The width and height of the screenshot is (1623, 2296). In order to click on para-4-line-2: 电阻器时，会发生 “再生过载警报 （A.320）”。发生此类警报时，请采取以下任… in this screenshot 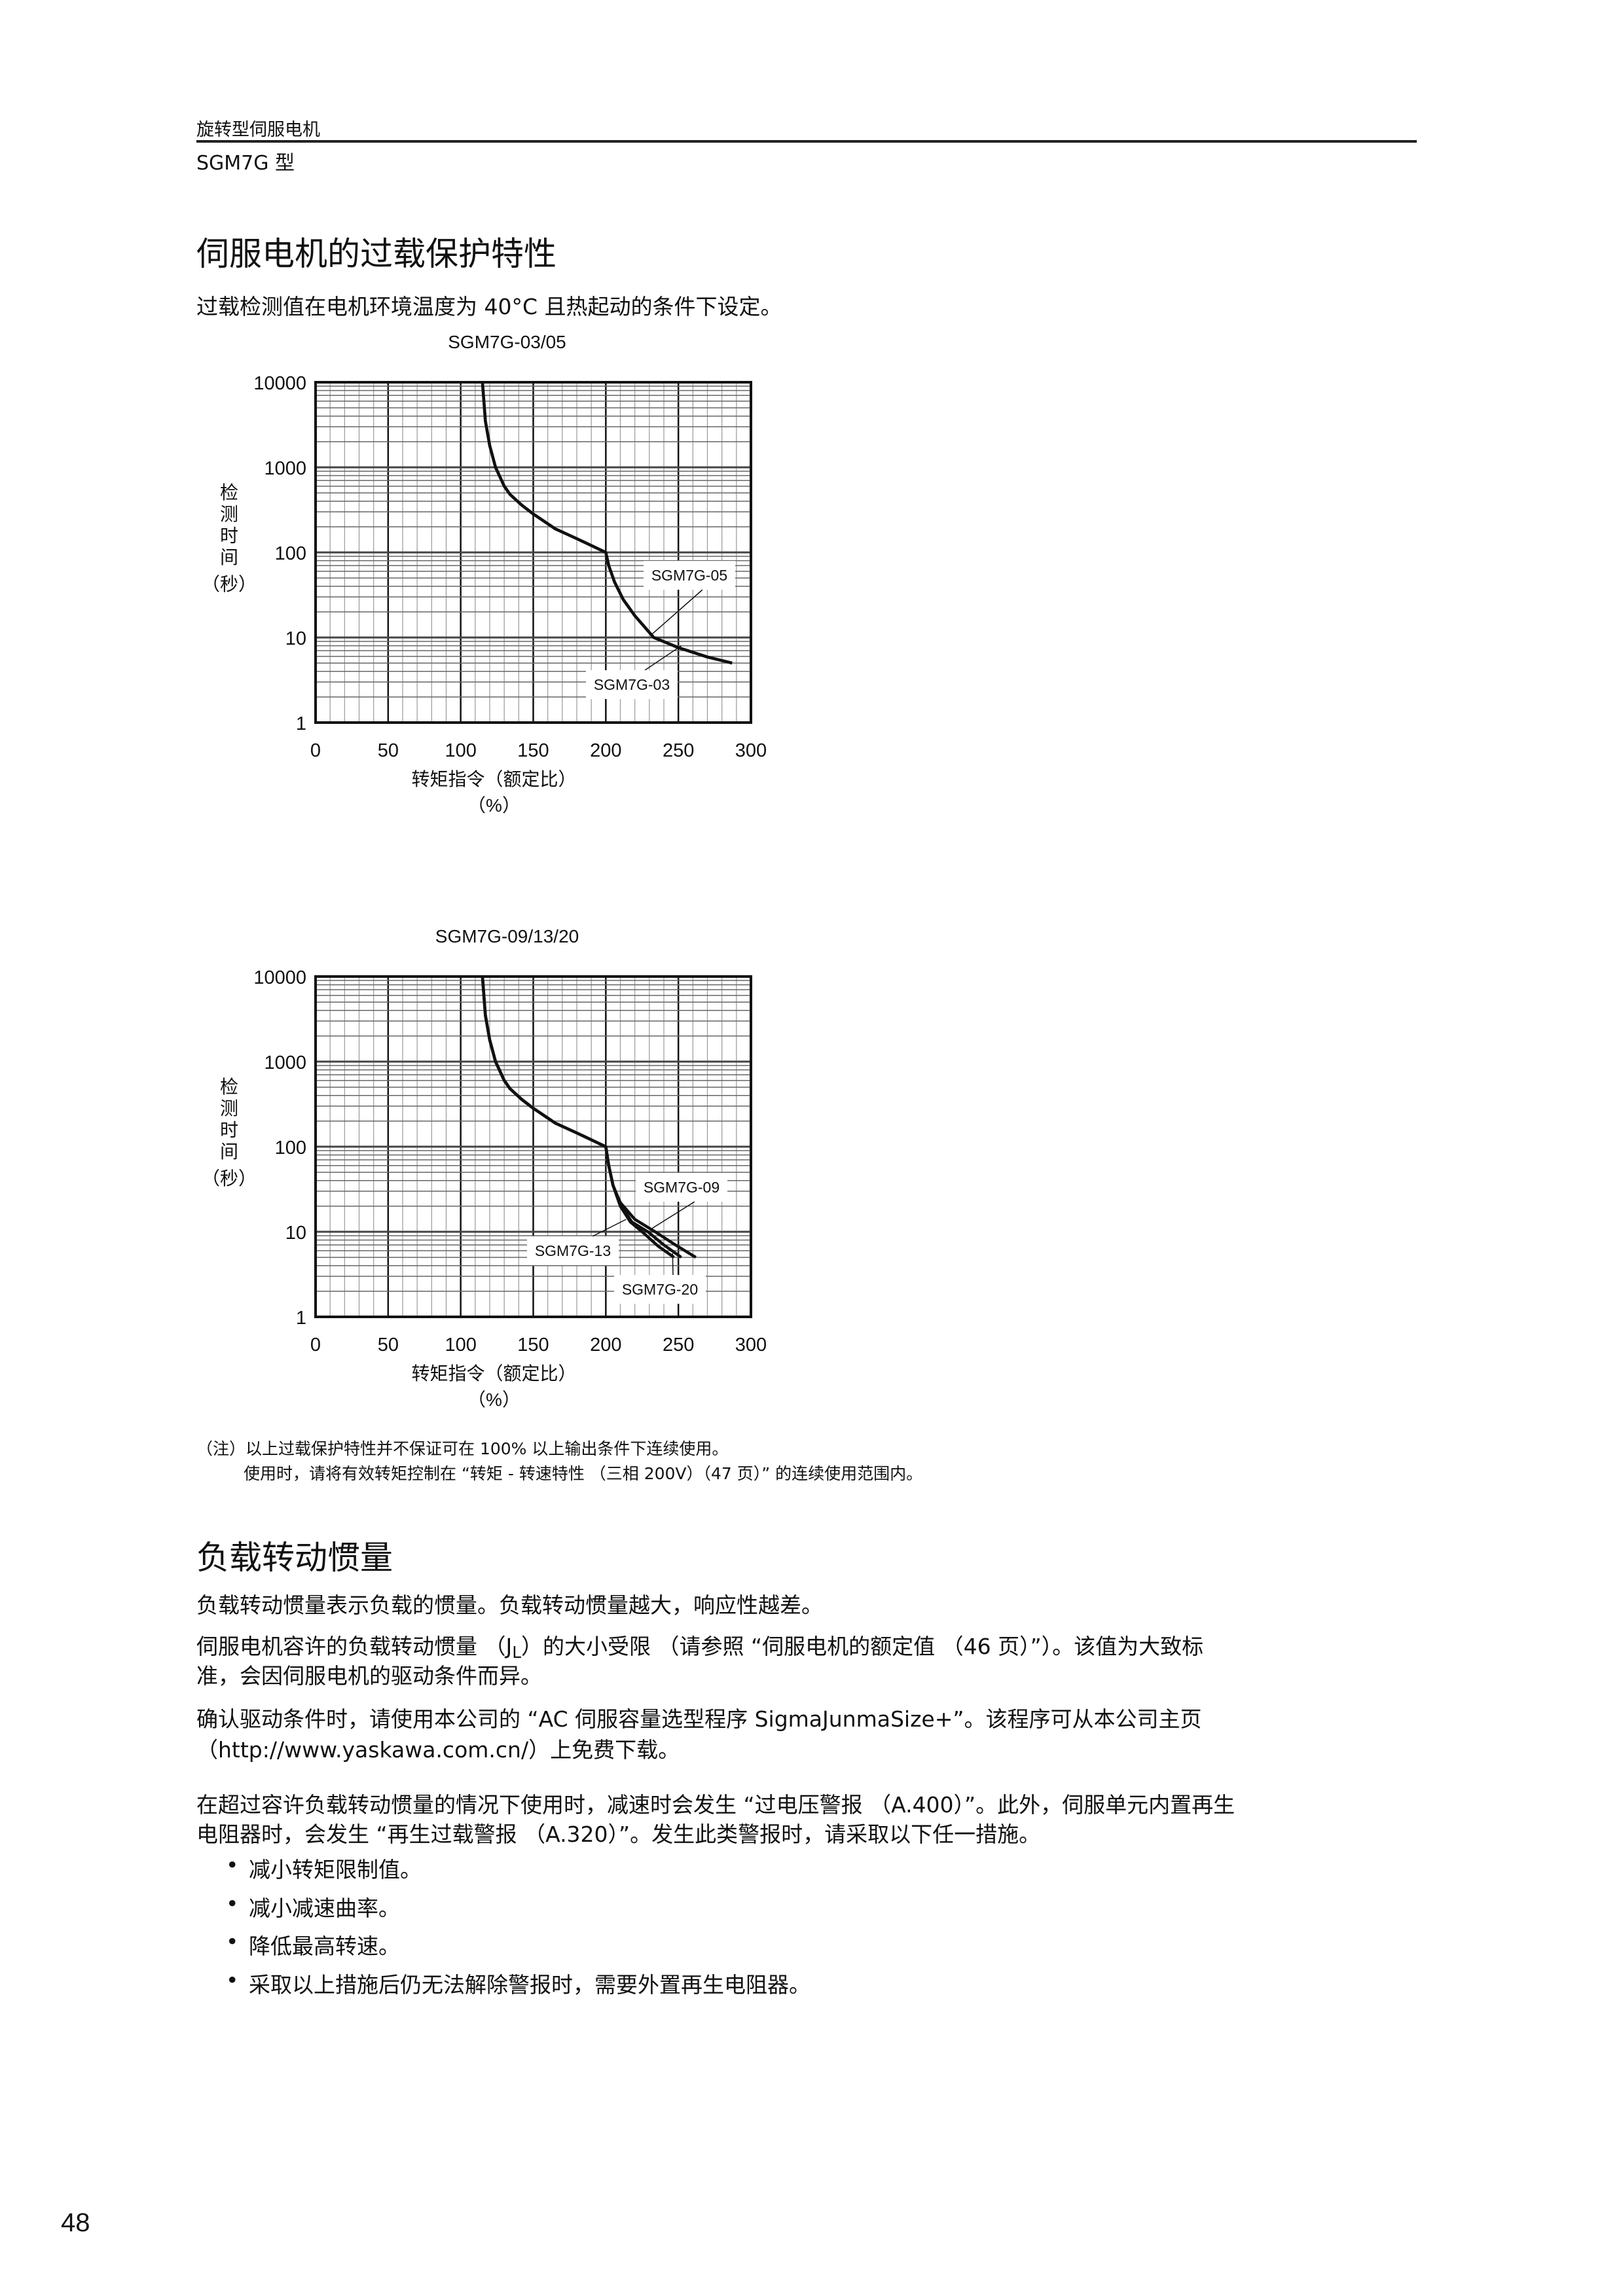, I will do `click(618, 1834)`.